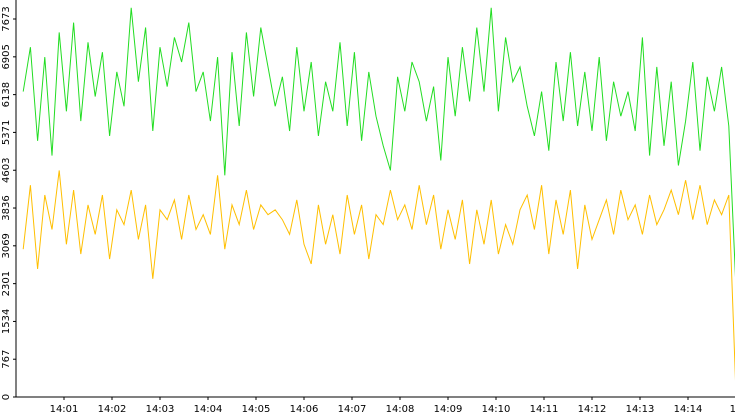 The image size is (735, 415). I want to click on x-tick-label: 14:04, so click(208, 409).